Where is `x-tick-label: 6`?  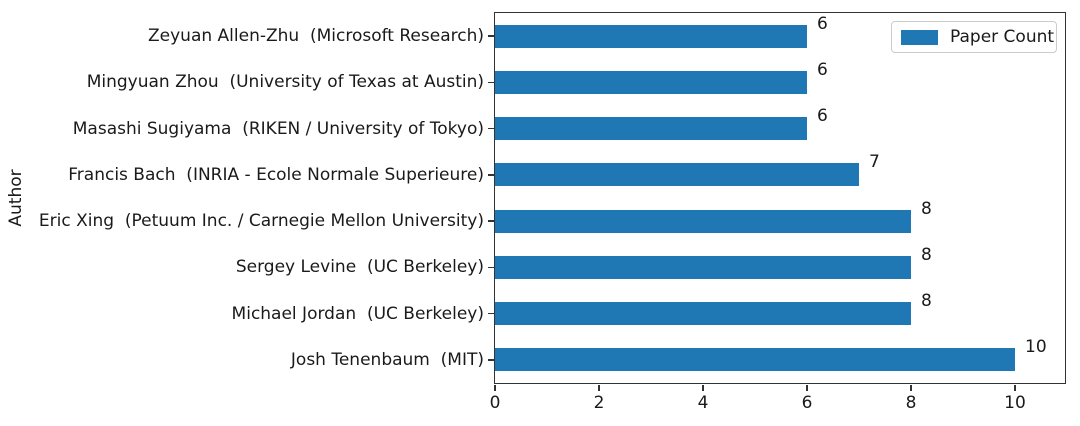
x-tick-label: 6 is located at coordinates (807, 403).